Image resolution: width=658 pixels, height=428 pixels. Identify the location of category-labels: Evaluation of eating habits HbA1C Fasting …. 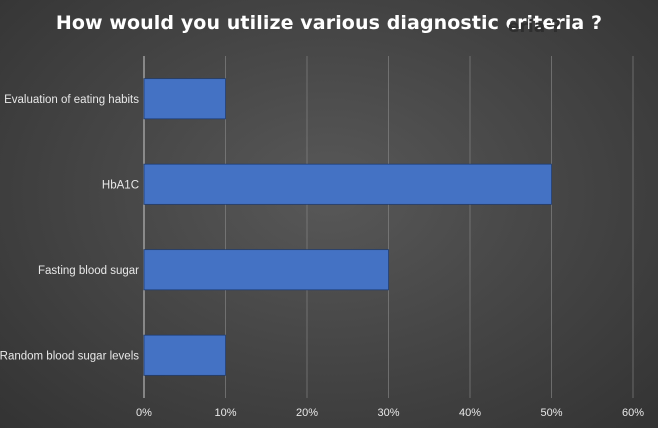
(69, 228).